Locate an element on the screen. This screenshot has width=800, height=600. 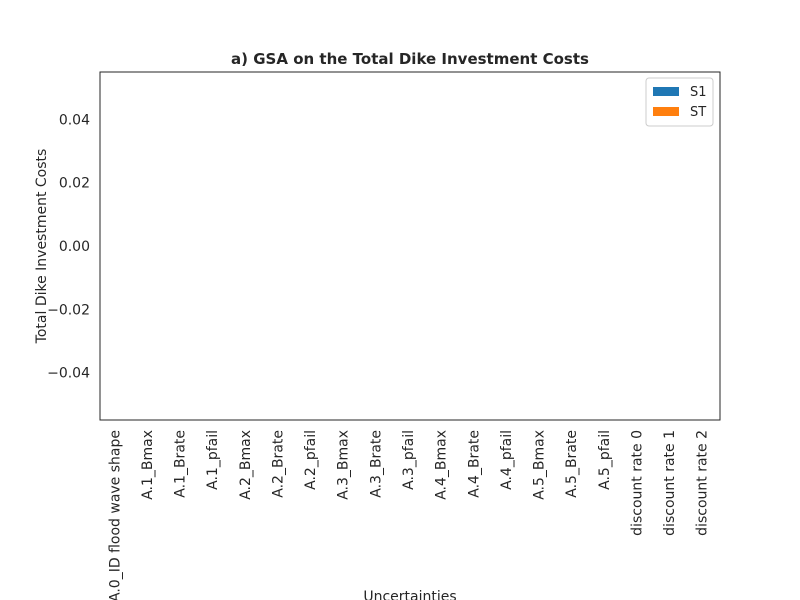
legend-label-s1: S1 is located at coordinates (698, 92).